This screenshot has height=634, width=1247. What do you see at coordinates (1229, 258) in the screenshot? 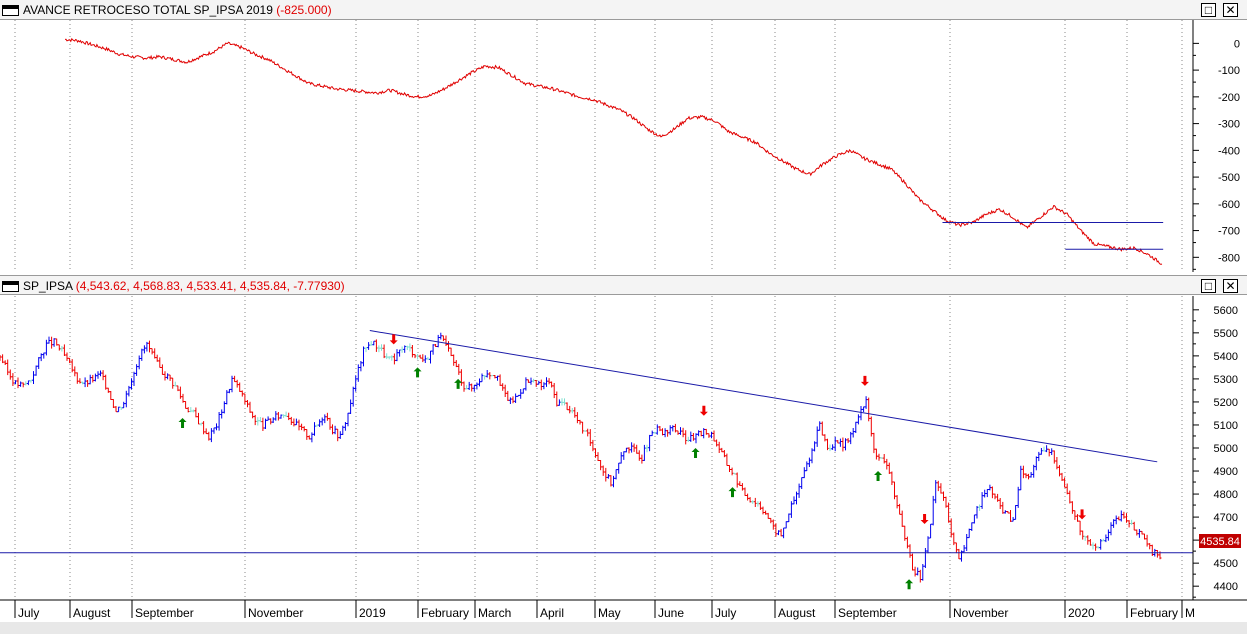
I see `breadth-y-tick-label: -800` at bounding box center [1229, 258].